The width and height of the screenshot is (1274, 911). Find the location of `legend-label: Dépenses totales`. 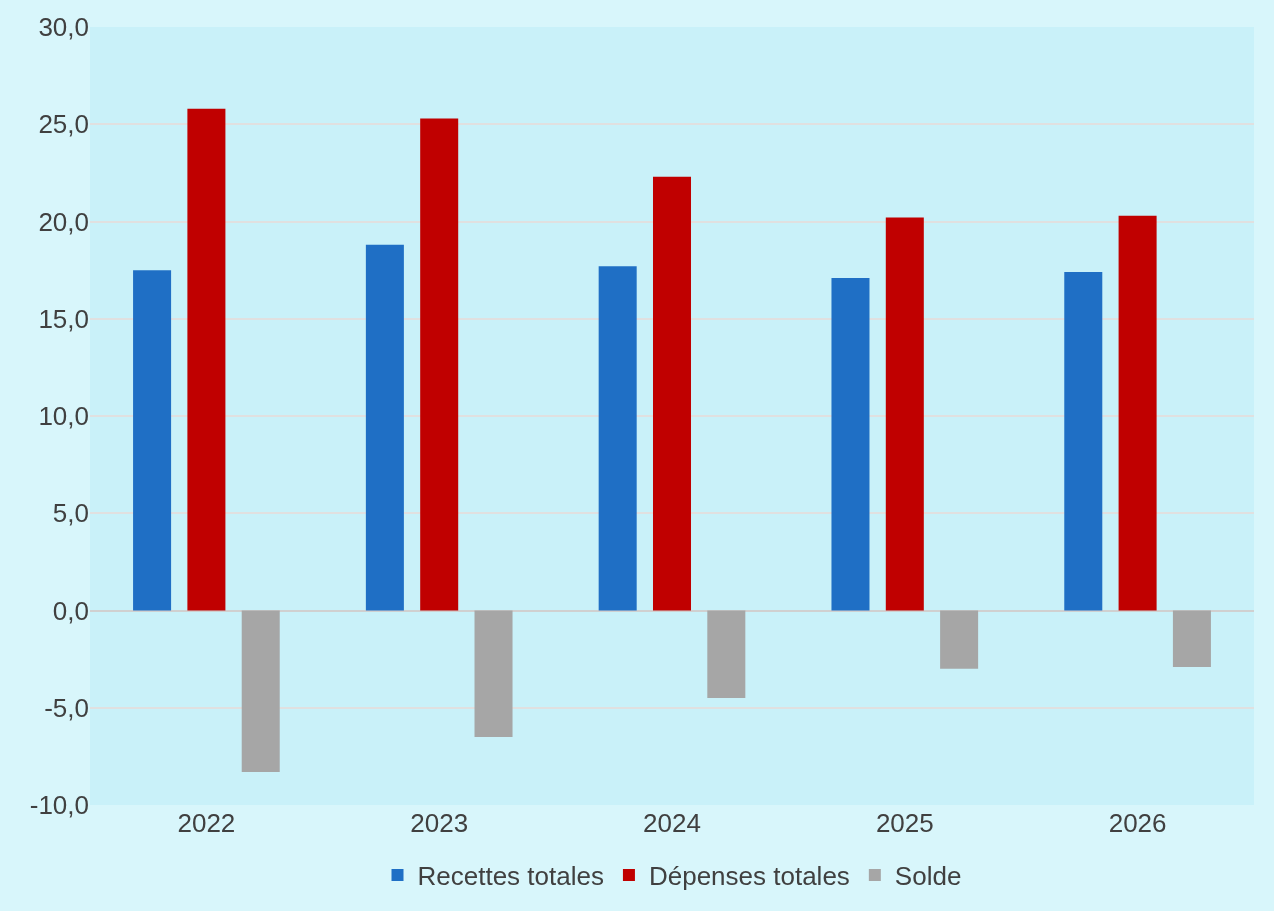

legend-label: Dépenses totales is located at coordinates (749, 876).